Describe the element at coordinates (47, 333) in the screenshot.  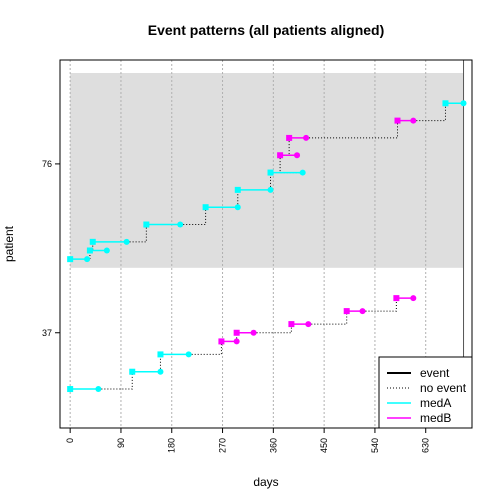
I see `y-tick-label: 37` at that location.